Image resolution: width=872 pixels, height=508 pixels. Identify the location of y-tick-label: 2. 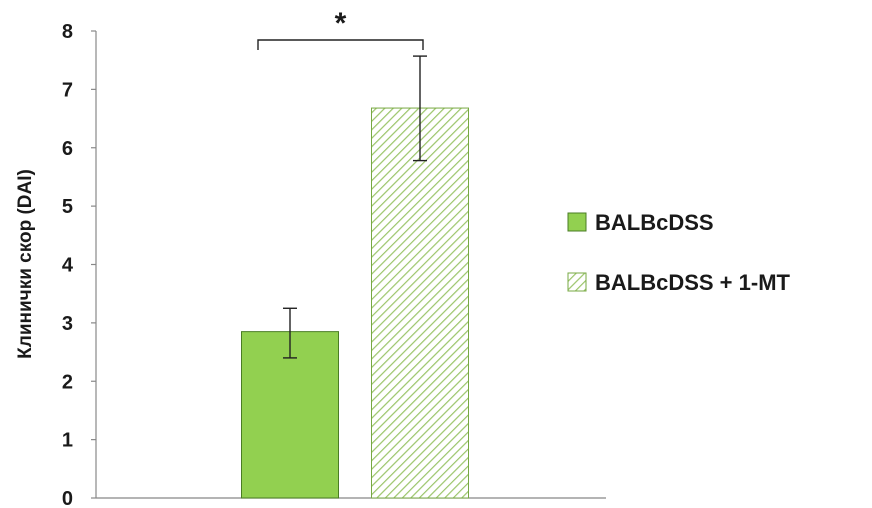
(67, 382).